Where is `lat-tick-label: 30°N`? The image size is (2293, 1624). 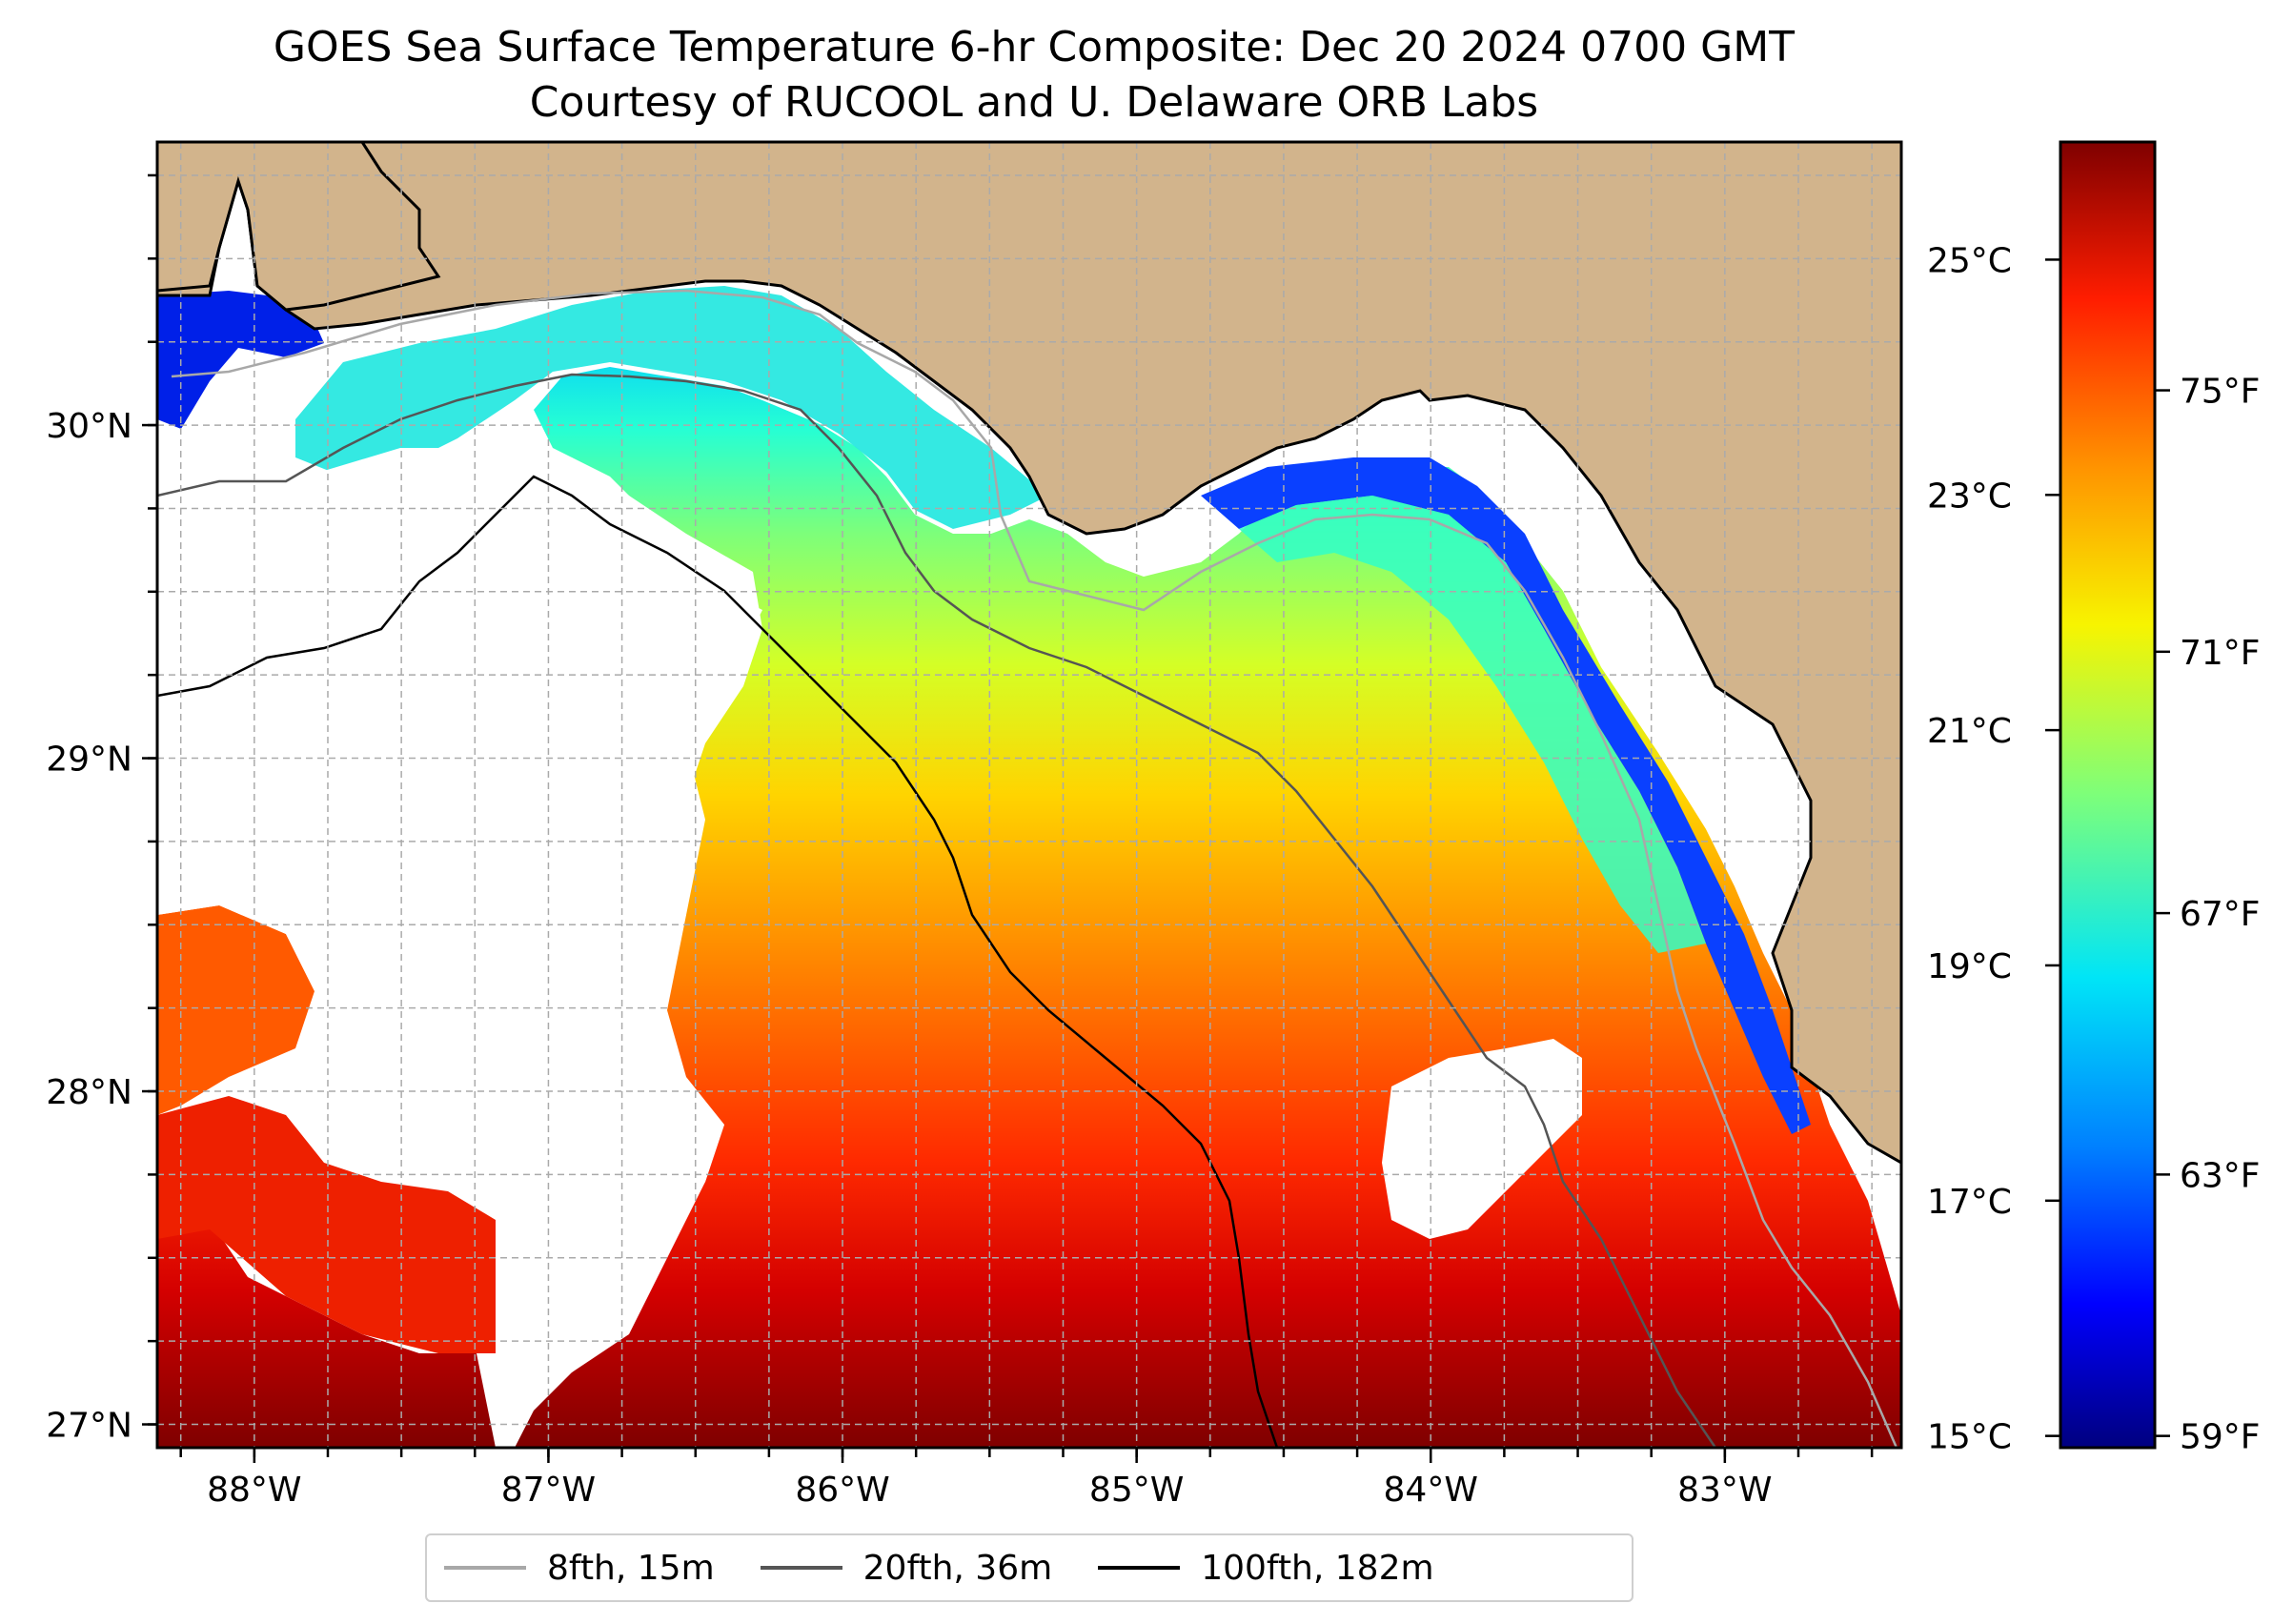
lat-tick-label: 30°N is located at coordinates (89, 426).